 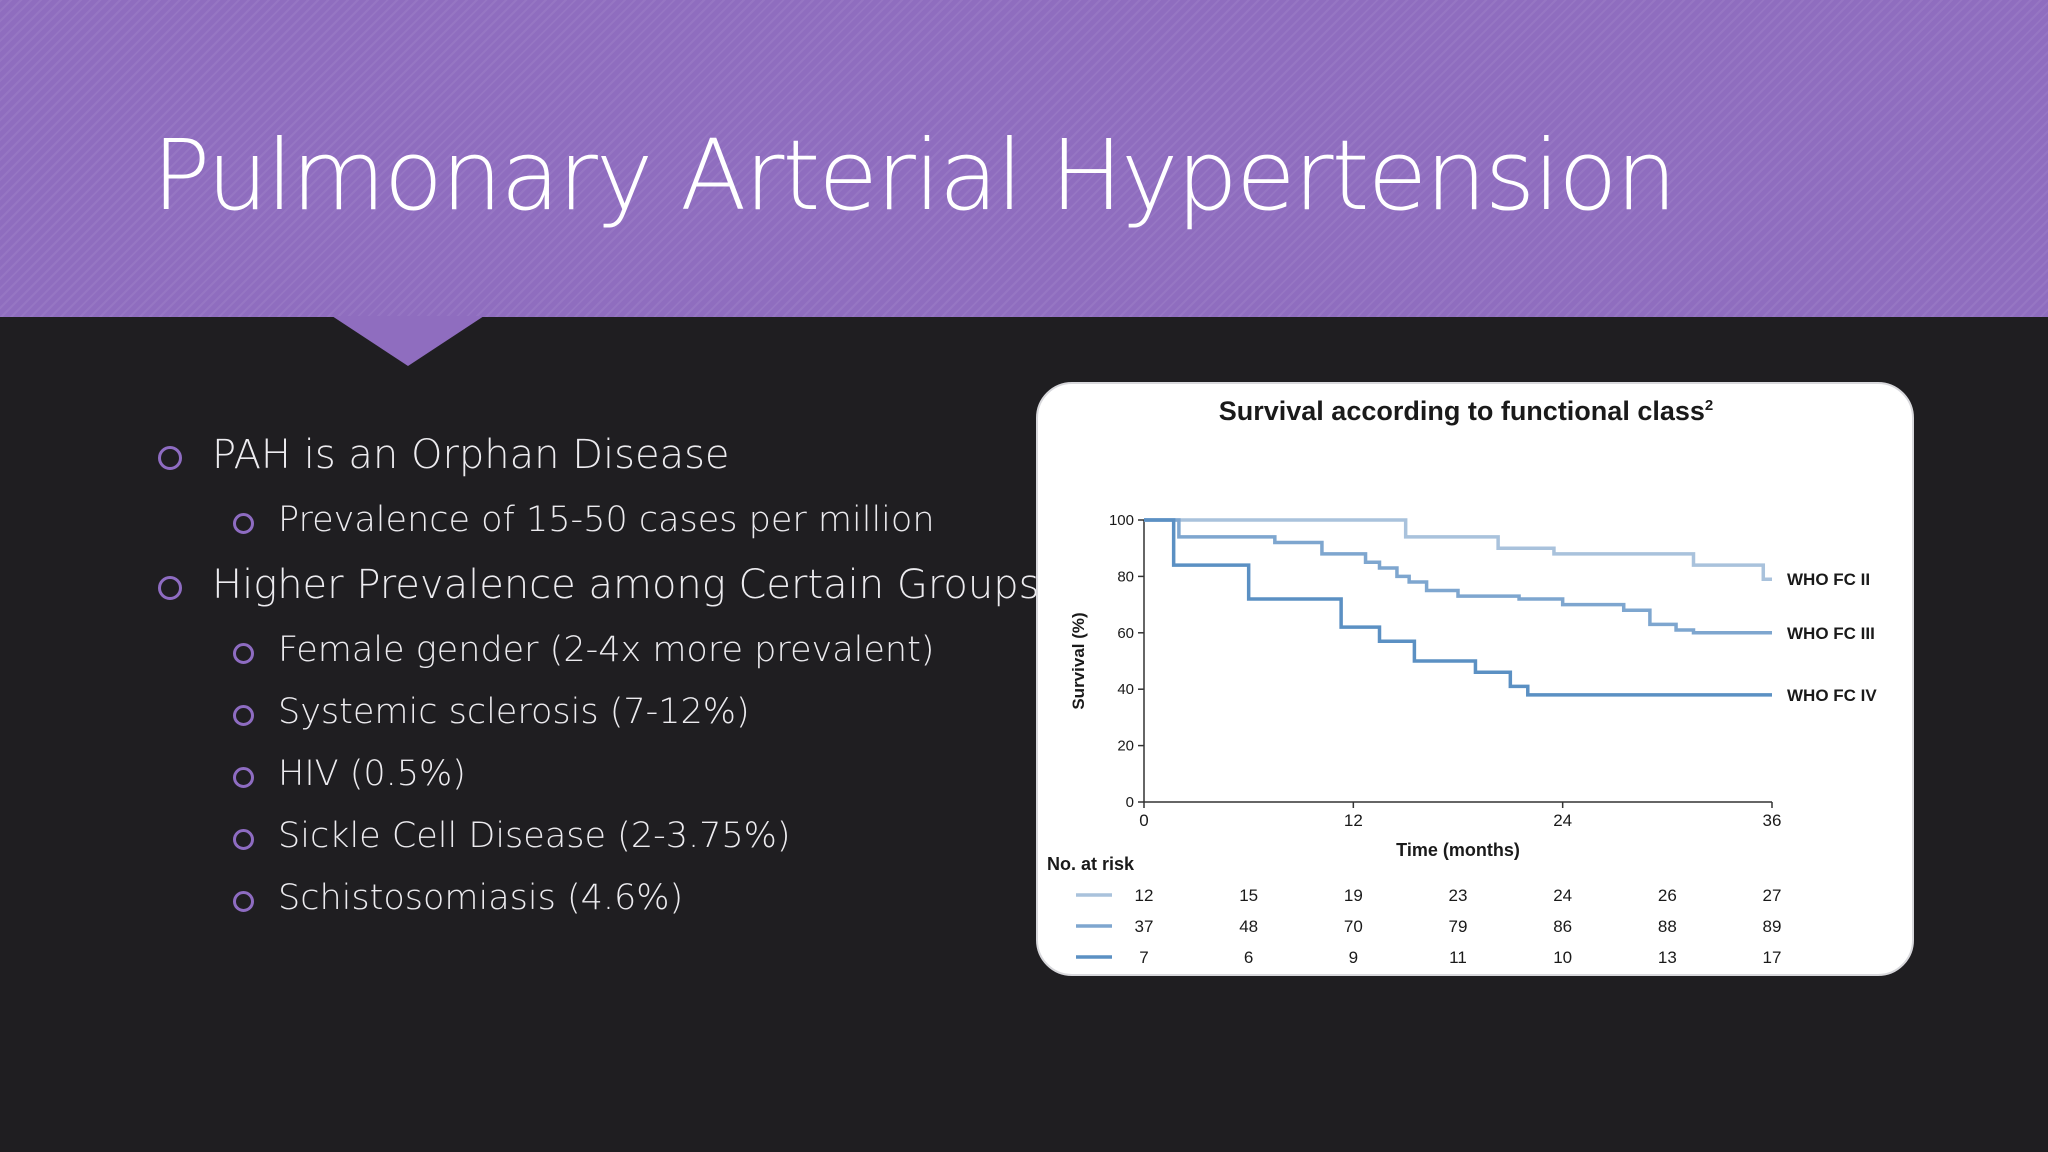 What do you see at coordinates (1353, 820) in the screenshot?
I see `x-tick-label: 12` at bounding box center [1353, 820].